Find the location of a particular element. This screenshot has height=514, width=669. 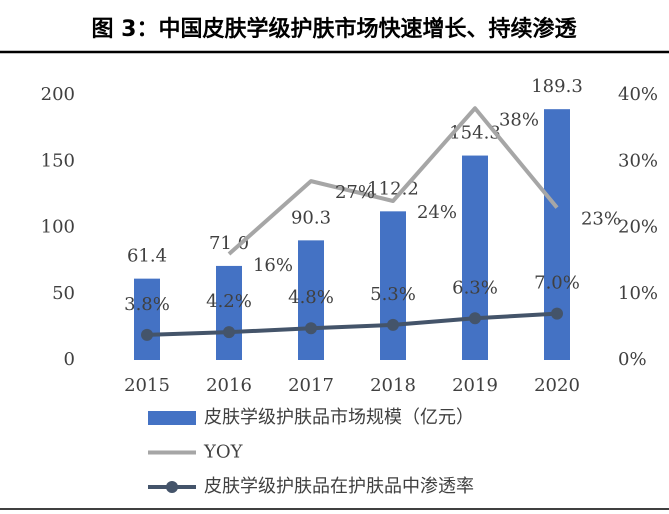

y2-tick-label: 30% is located at coordinates (638, 160).